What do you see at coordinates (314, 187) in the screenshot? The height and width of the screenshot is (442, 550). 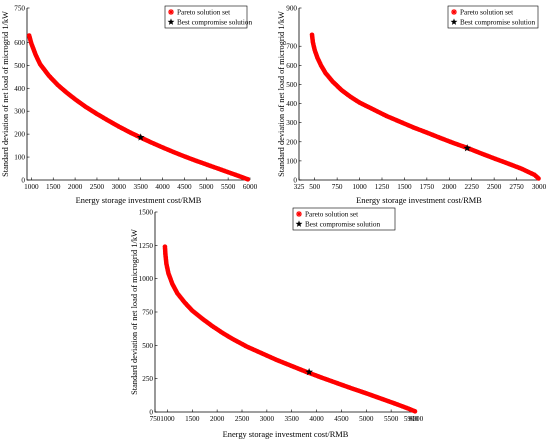 I see `x-tick-label: 500` at bounding box center [314, 187].